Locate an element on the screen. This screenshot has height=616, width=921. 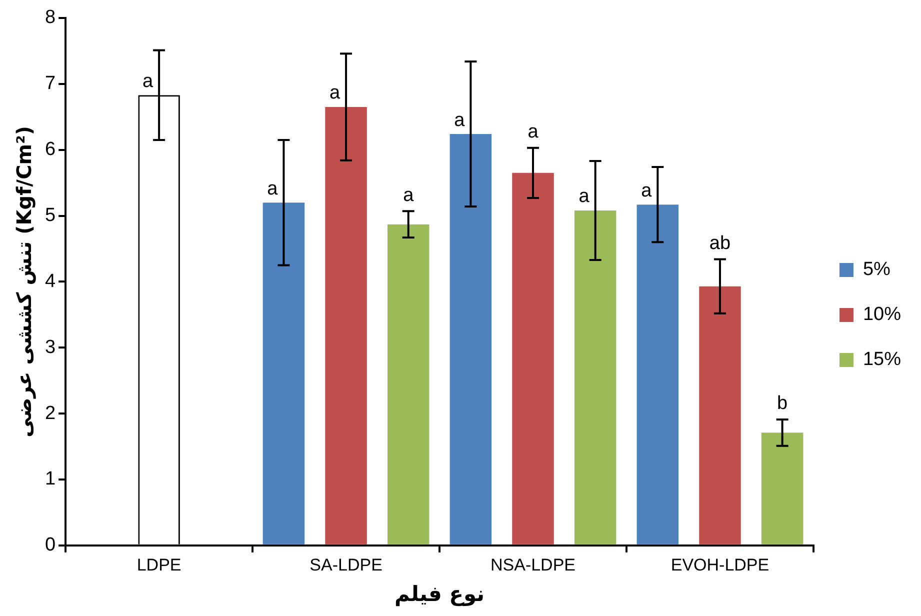
x-tick-label: SA-LDPE is located at coordinates (346, 564).